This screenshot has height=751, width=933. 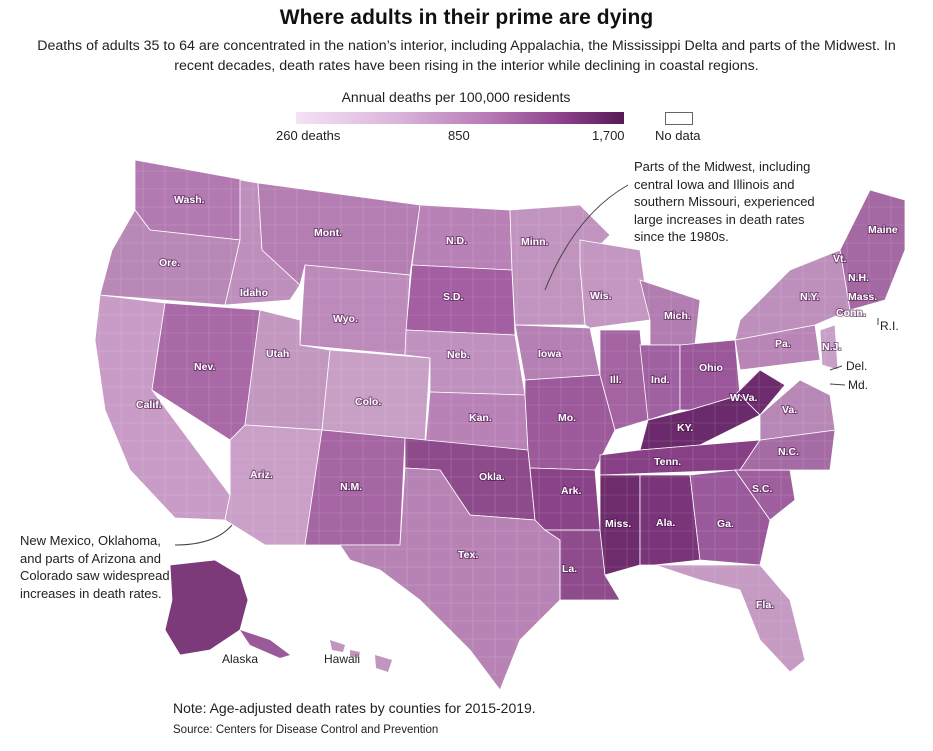 I want to click on label-utah: Utah, so click(x=277, y=354).